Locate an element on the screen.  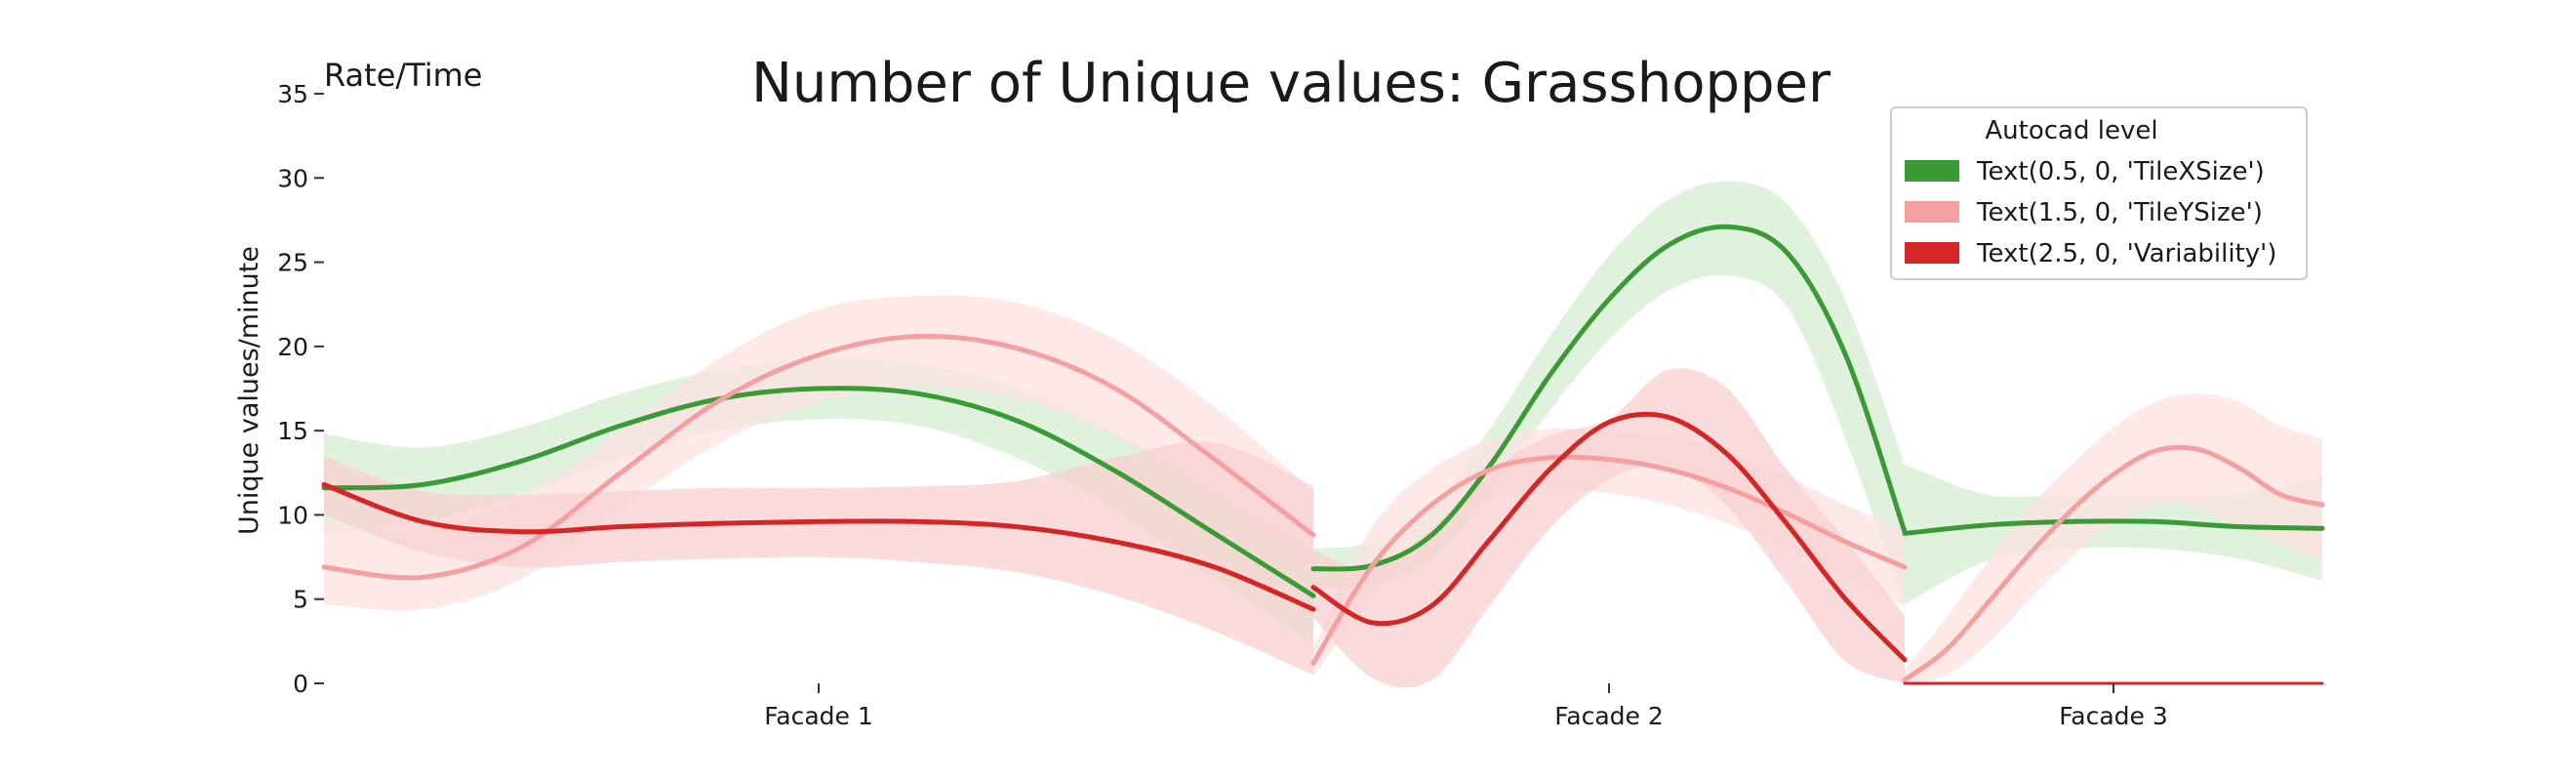
y-tick-label: 0 is located at coordinates (300, 684).